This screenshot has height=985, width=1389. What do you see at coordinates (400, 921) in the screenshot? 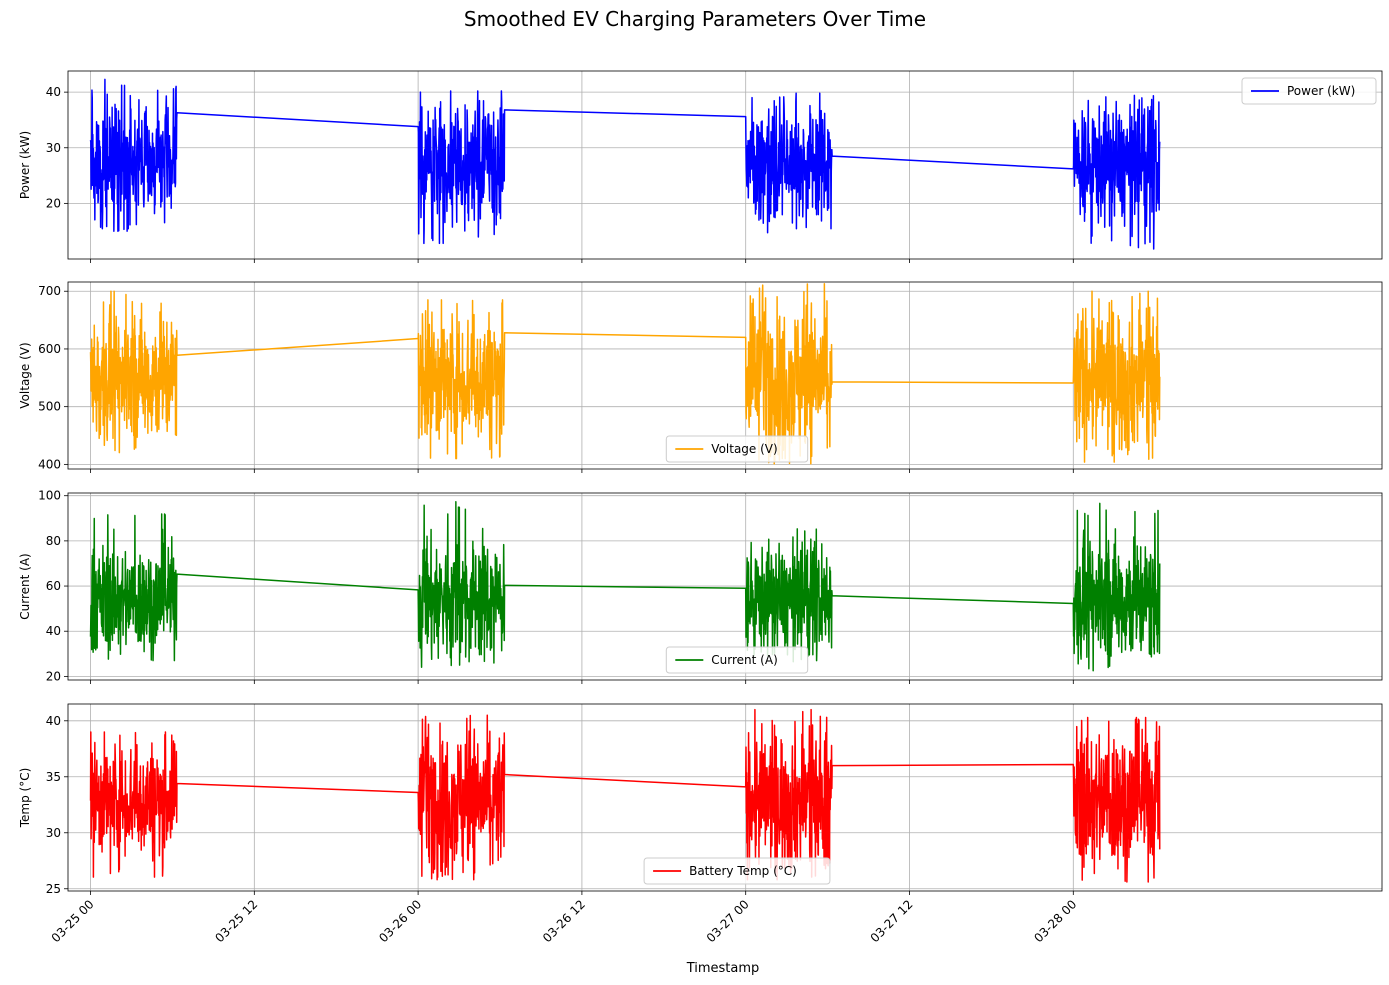
I see `x-tick-label-2: 03-26 00` at bounding box center [400, 921].